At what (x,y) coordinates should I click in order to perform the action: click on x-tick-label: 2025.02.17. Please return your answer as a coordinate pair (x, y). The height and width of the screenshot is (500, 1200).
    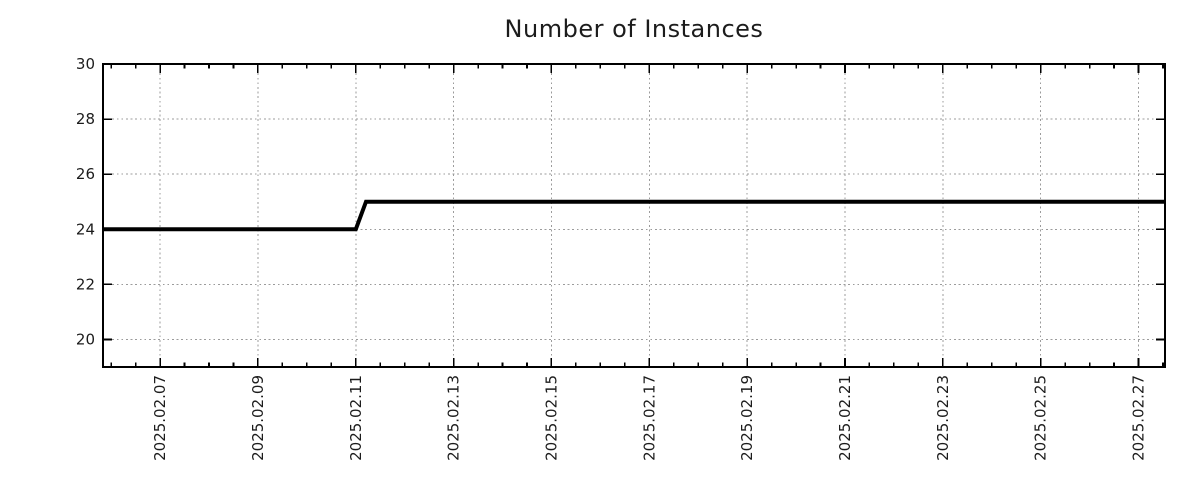
    Looking at the image, I should click on (649, 418).